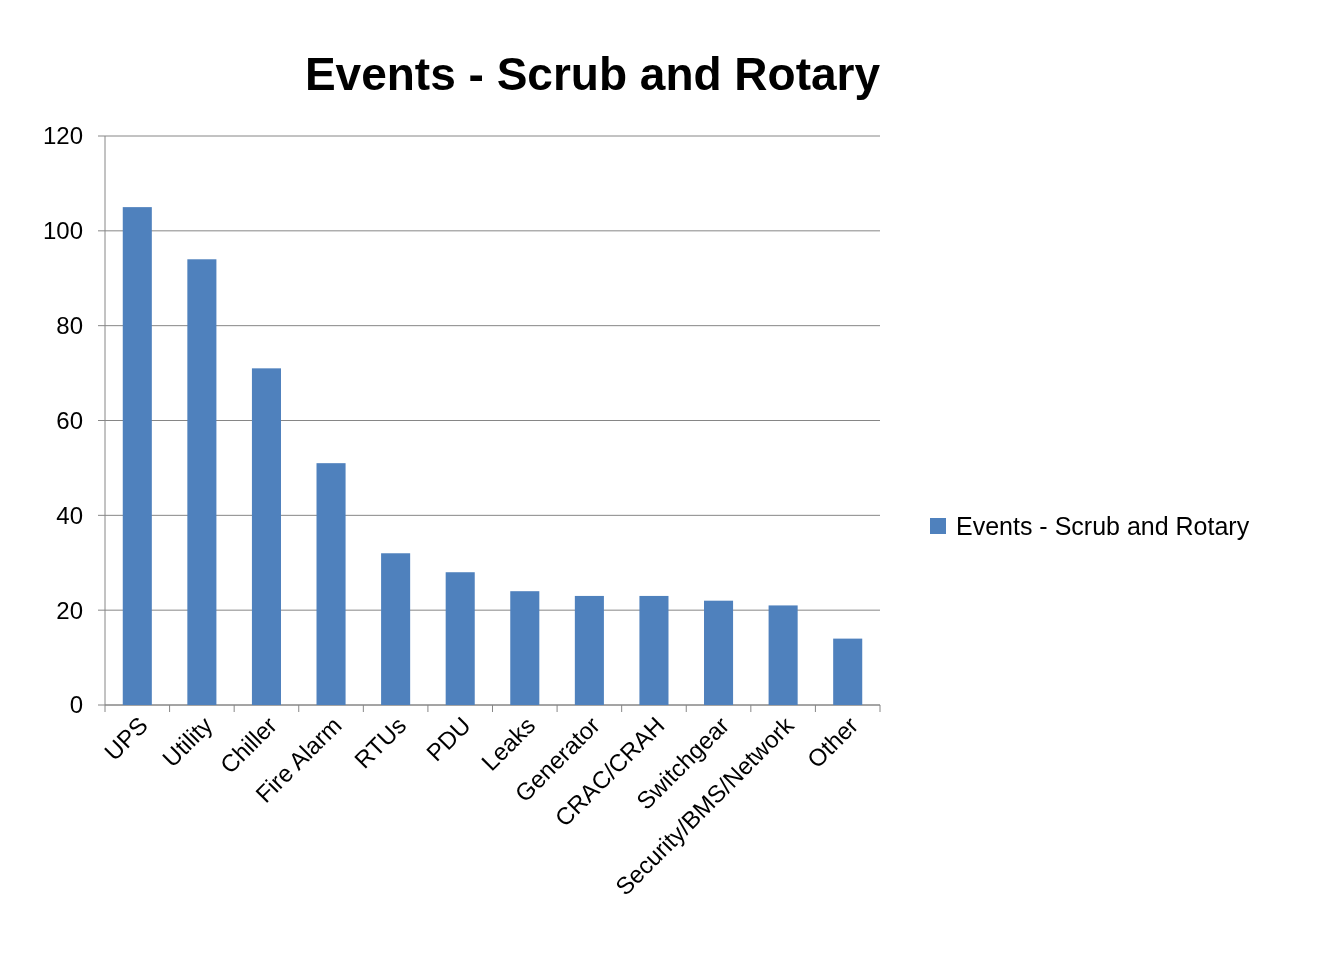  What do you see at coordinates (76, 705) in the screenshot?
I see `y-tick-label: 0` at bounding box center [76, 705].